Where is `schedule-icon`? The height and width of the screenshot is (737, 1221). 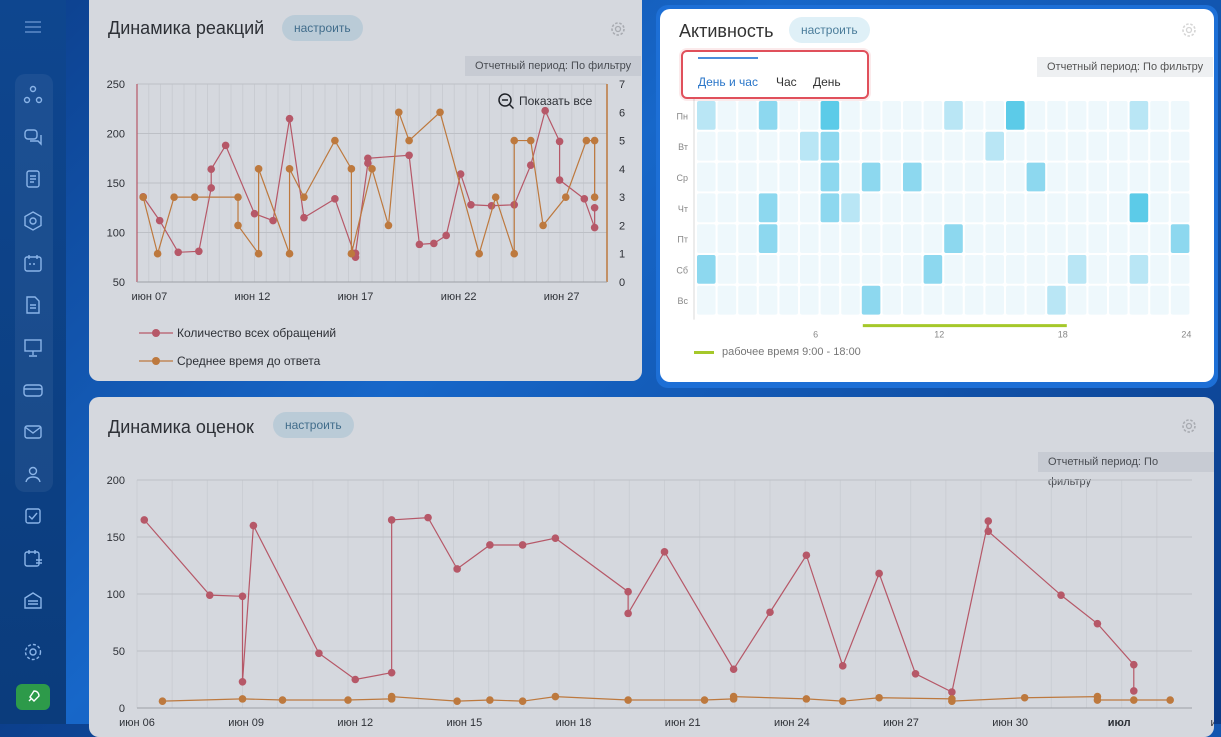 schedule-icon is located at coordinates (33, 558).